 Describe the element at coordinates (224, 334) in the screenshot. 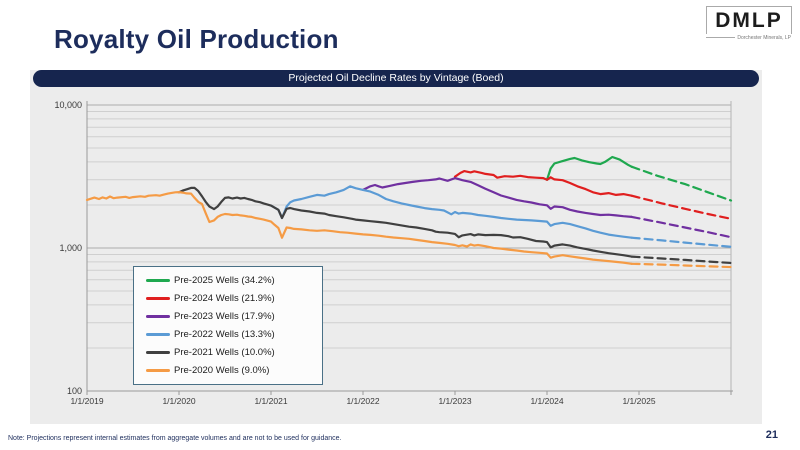

I see `legend-label: Pre-2022 Wells (13.3%)` at that location.